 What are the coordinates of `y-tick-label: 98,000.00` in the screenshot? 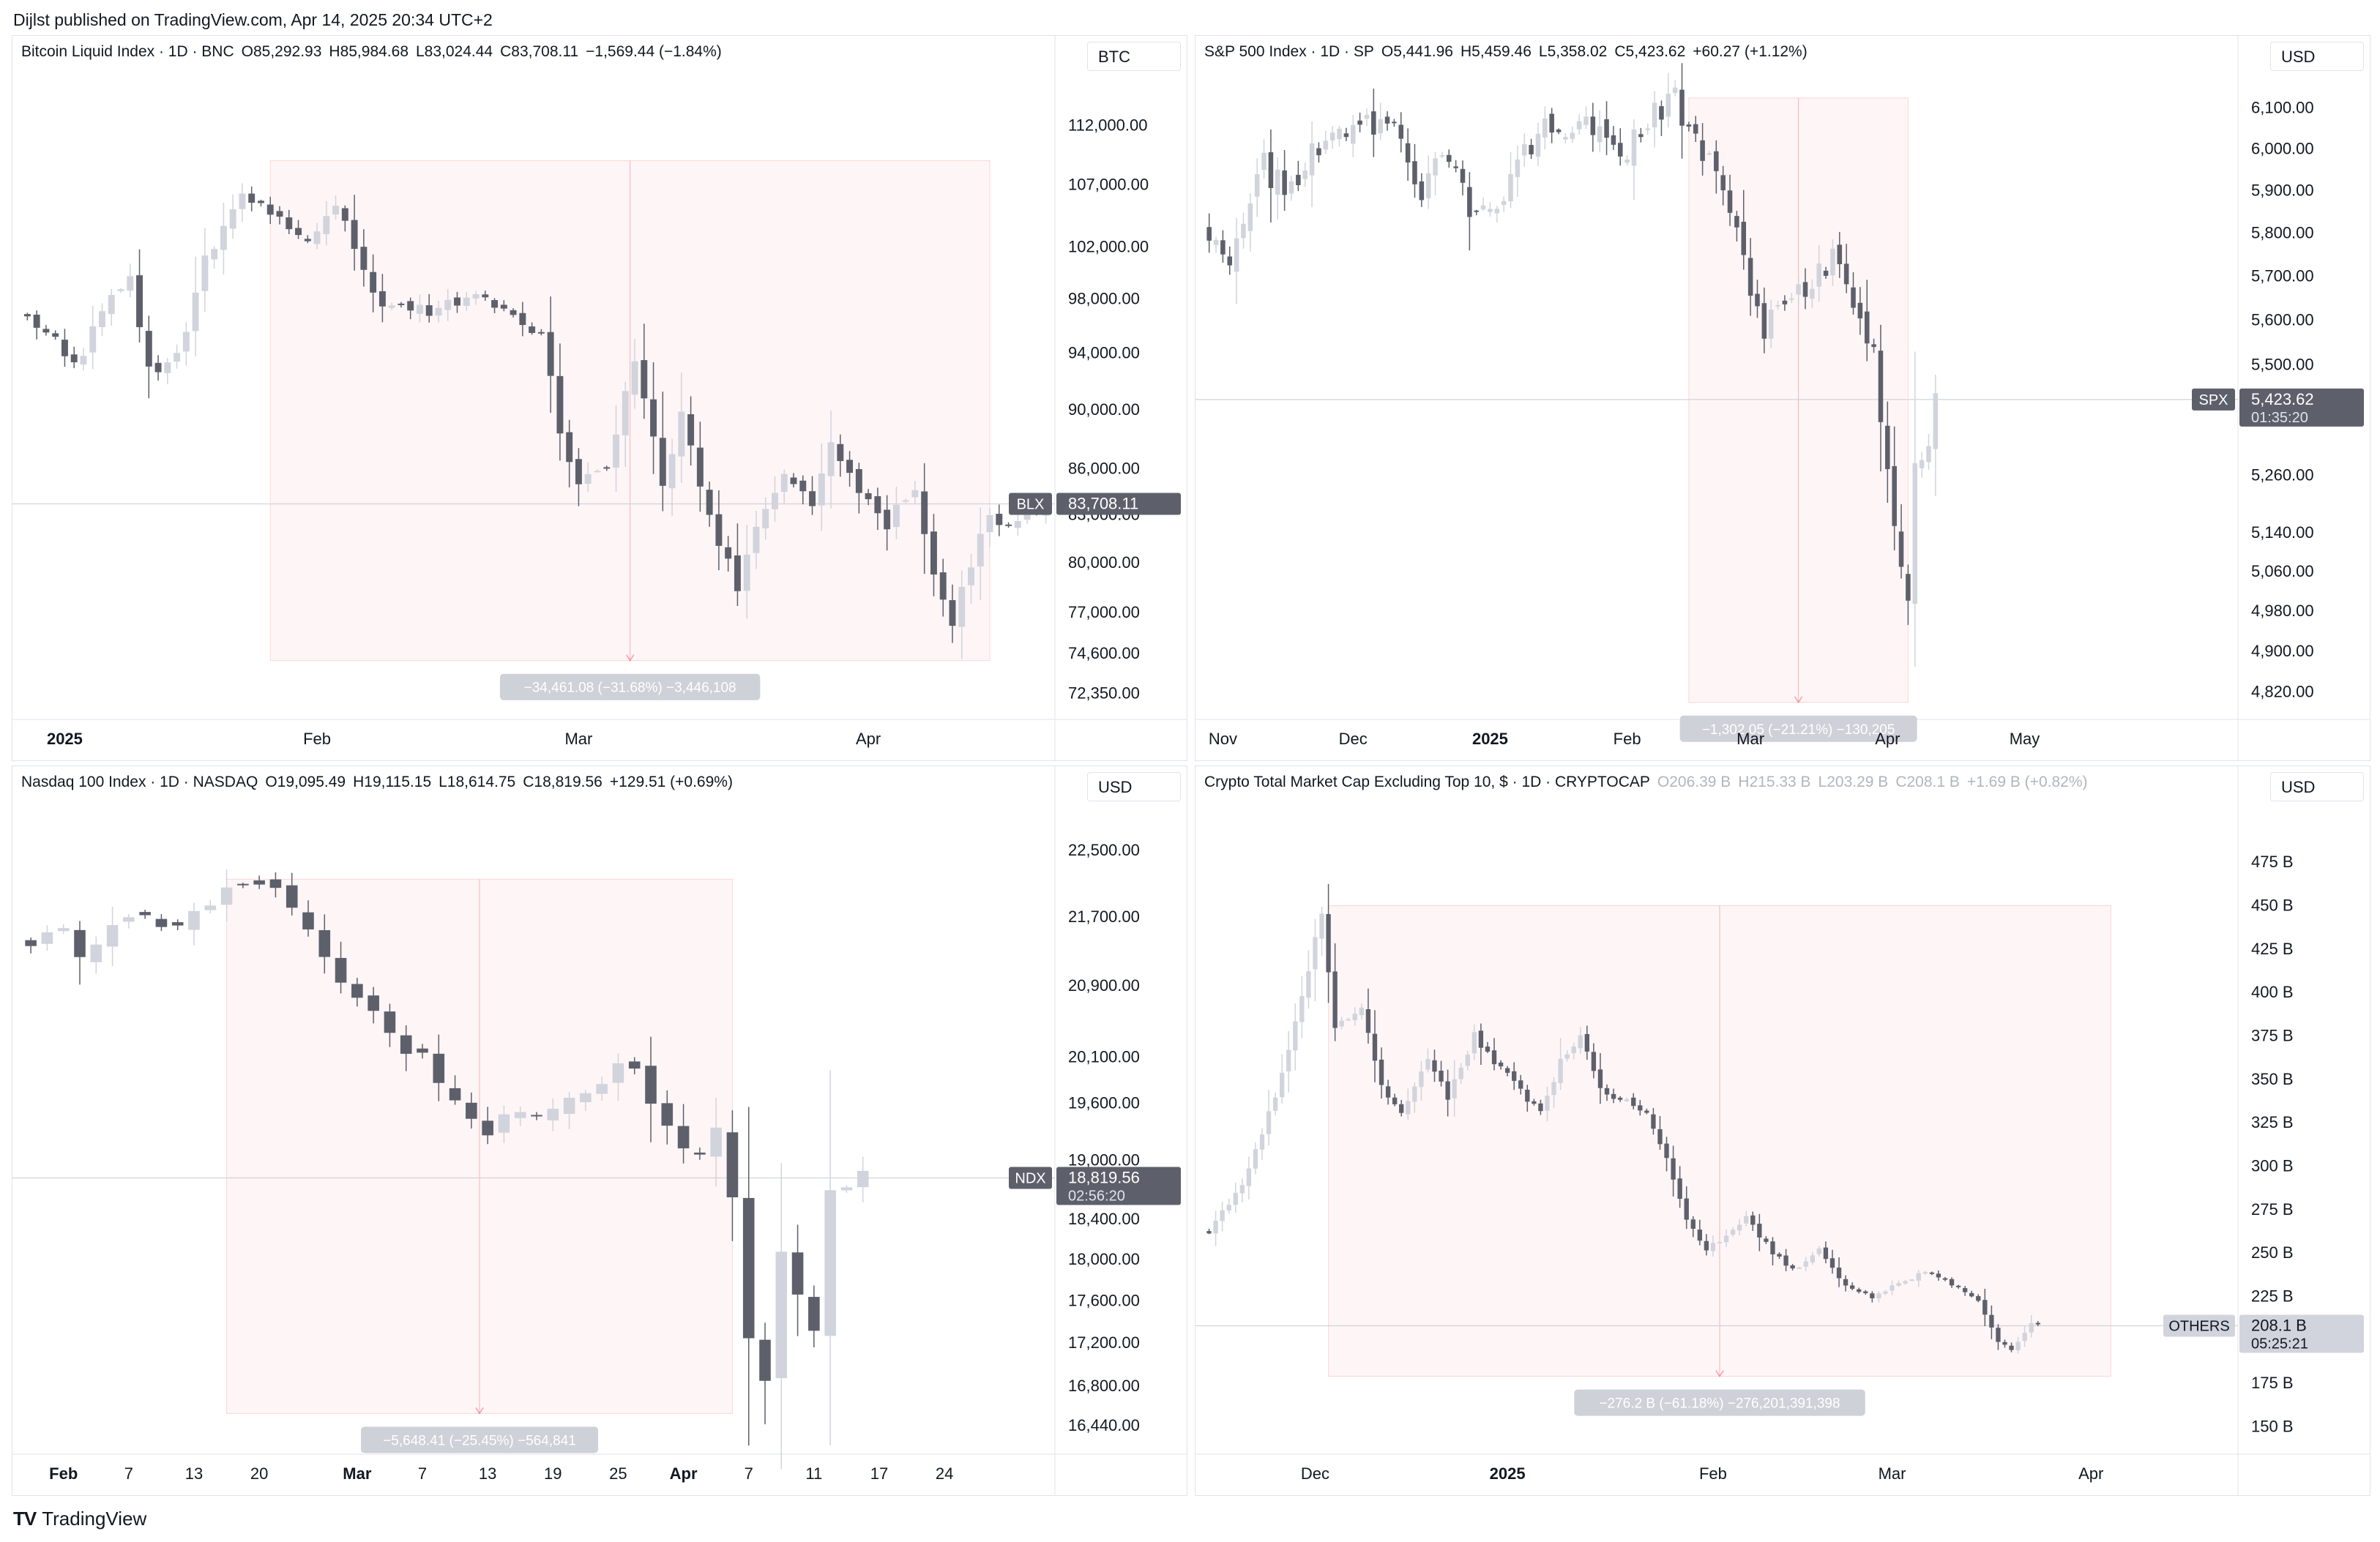 It's located at (1104, 299).